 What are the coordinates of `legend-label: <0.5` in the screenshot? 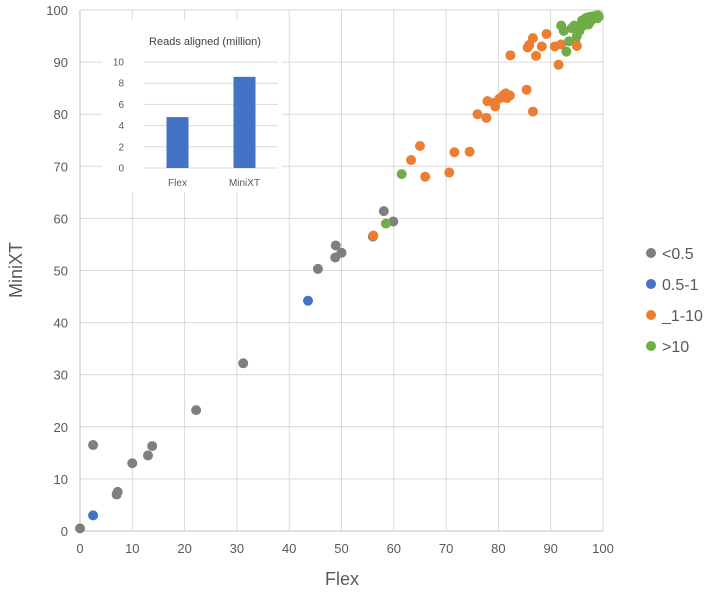 It's located at (678, 254).